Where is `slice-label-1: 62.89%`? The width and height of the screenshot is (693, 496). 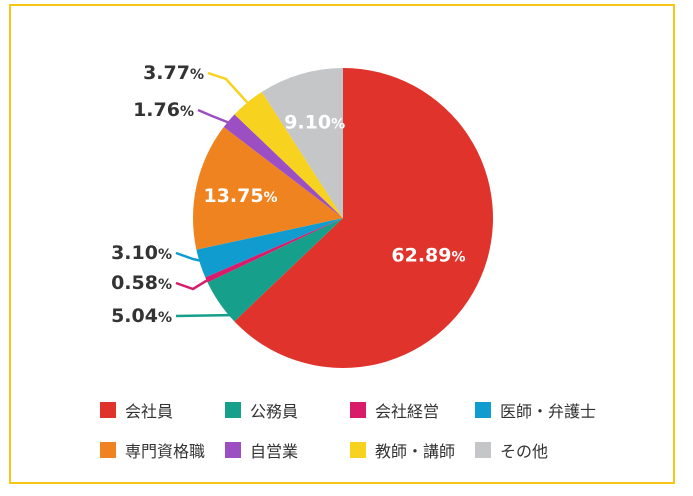 slice-label-1: 62.89% is located at coordinates (428, 256).